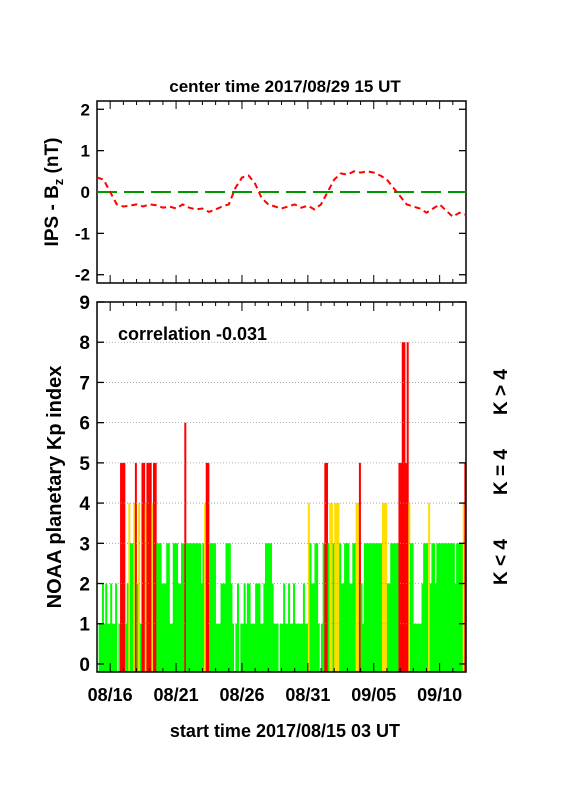 This screenshot has height=793, width=566. Describe the element at coordinates (84, 504) in the screenshot. I see `bottom-ytick-label: 4` at that location.